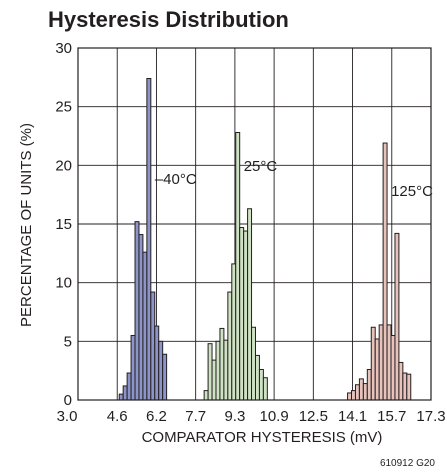  What do you see at coordinates (352, 416) in the screenshot?
I see `x-tick-label: 14.1` at bounding box center [352, 416].